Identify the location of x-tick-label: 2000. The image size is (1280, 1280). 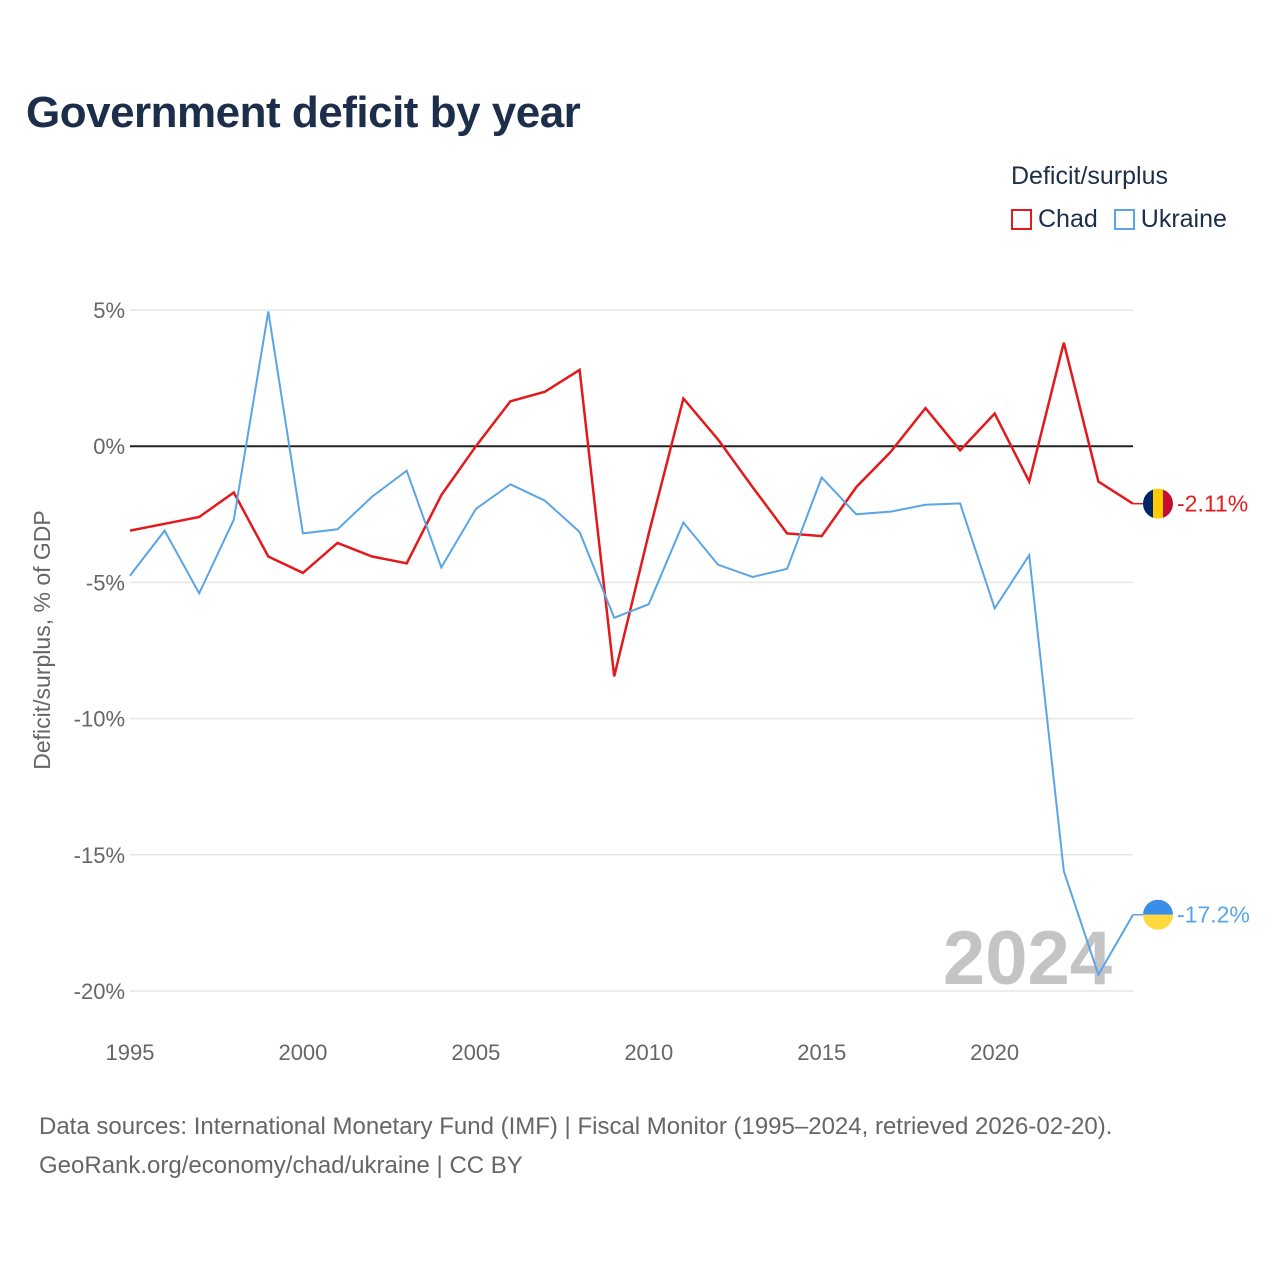
(302, 1052).